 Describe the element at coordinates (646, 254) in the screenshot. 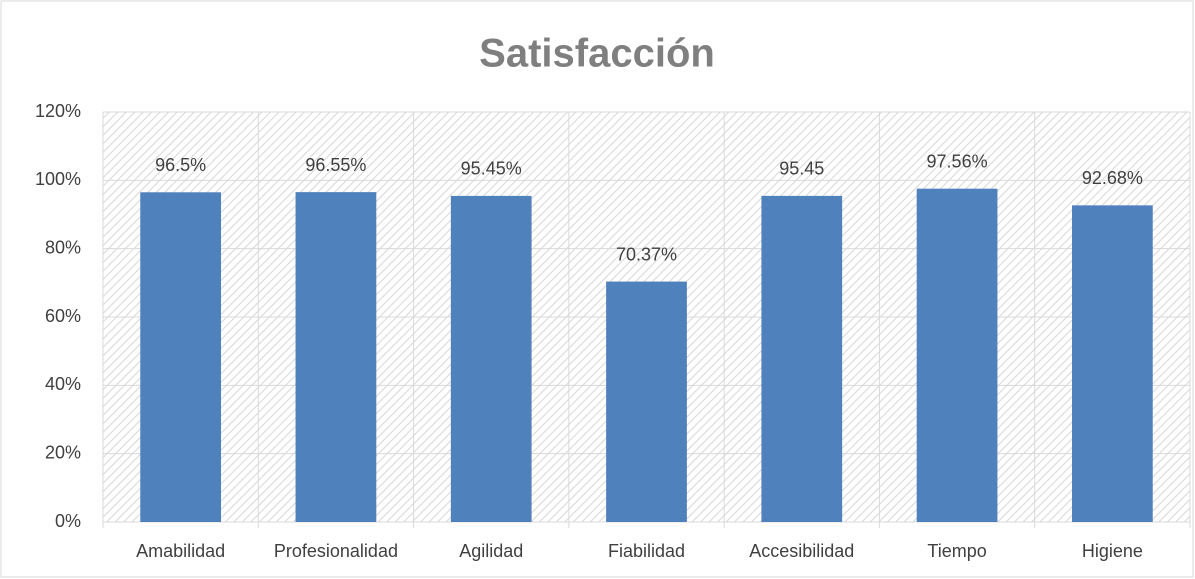

I see `data-label: 70.37%` at that location.